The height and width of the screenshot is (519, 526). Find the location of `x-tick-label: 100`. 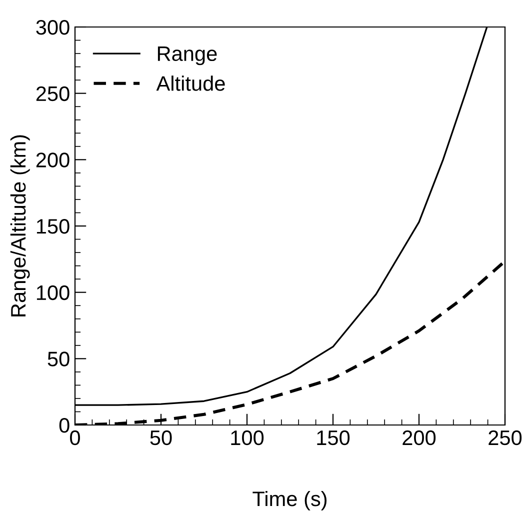

x-tick-label: 100 is located at coordinates (247, 438).